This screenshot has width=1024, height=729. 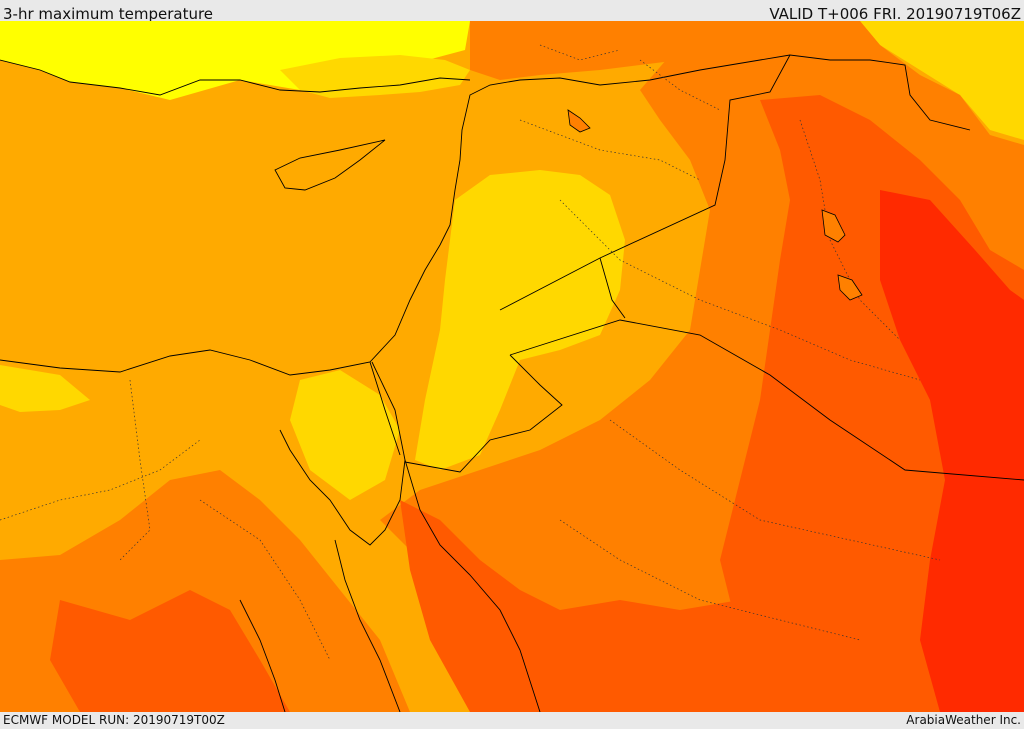 What do you see at coordinates (942, 80) in the screenshot?
I see `temperature-band-mild-northeast` at bounding box center [942, 80].